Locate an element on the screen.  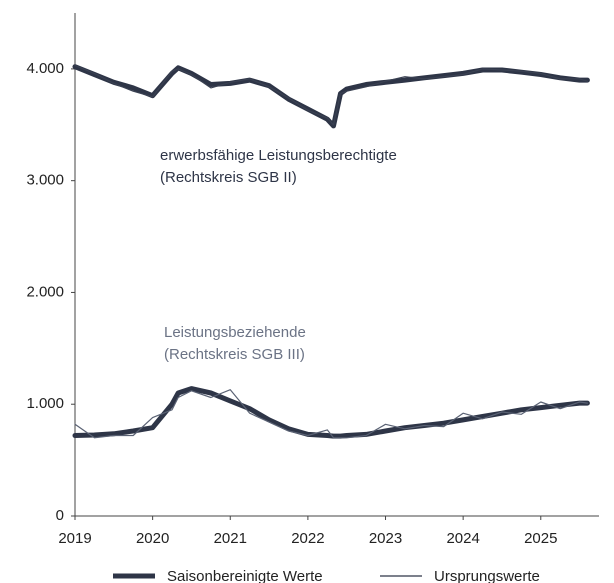
x-tick-label: 2020 is located at coordinates (152, 538).